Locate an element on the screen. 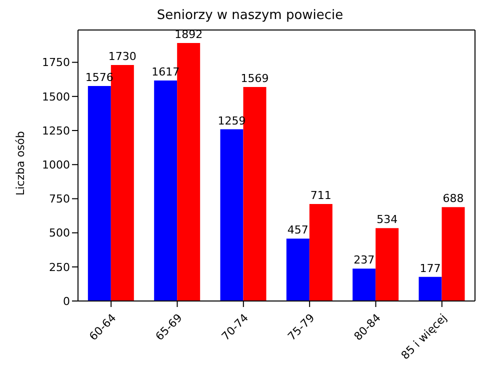 The height and width of the screenshot is (375, 500). data-label: 177 is located at coordinates (430, 268).